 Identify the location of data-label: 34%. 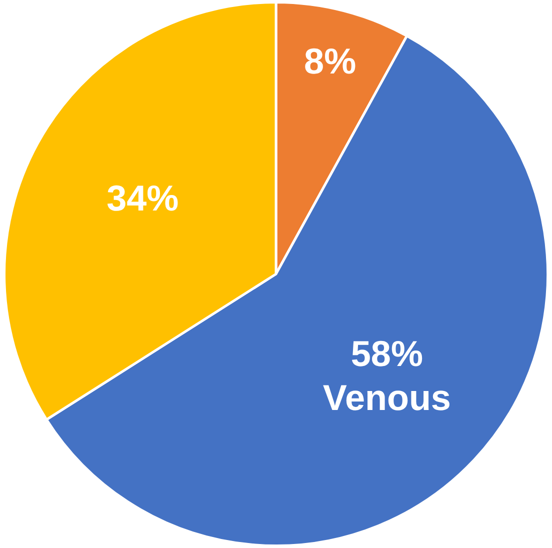
(142, 198).